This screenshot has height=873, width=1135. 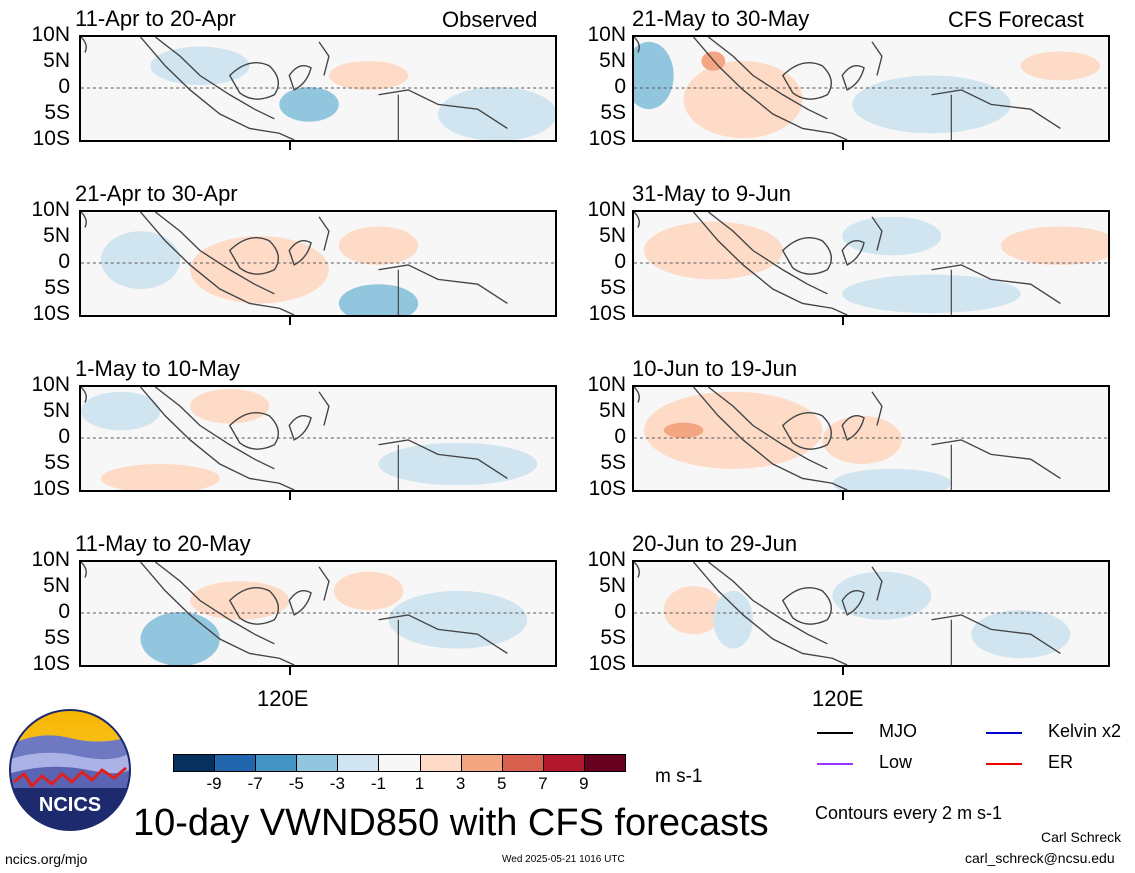 What do you see at coordinates (896, 762) in the screenshot?
I see `legend-label: Low` at bounding box center [896, 762].